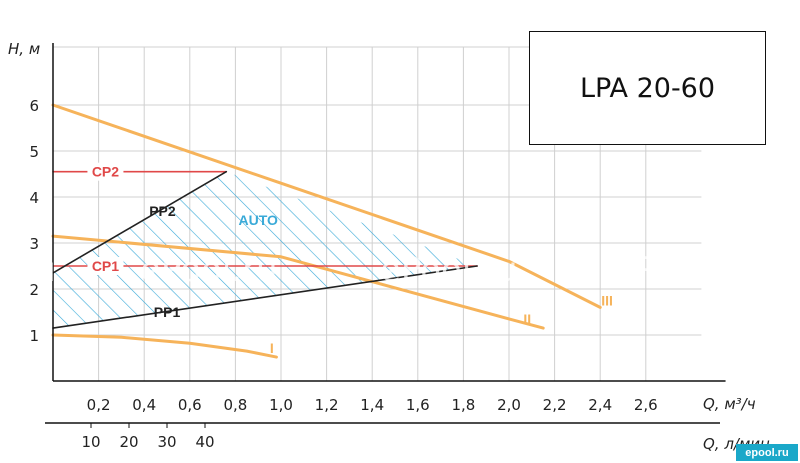 This screenshot has height=463, width=800. Describe the element at coordinates (34, 244) in the screenshot. I see `y-tick-label: 3` at that location.